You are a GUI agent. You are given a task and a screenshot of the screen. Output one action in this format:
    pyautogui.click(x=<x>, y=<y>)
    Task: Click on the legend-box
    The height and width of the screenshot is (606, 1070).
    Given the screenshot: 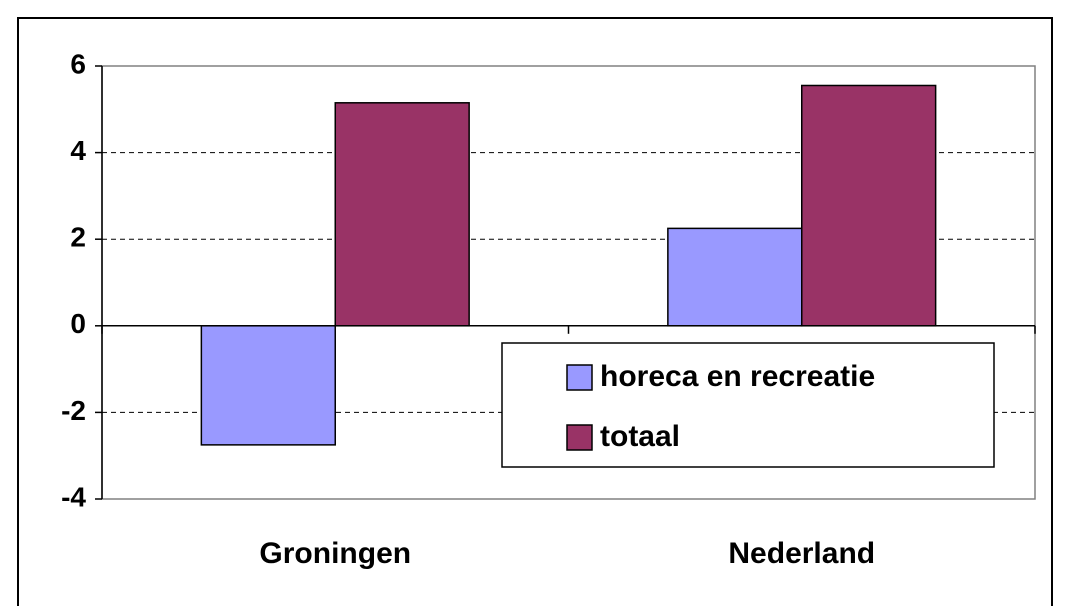 What is the action you would take?
    pyautogui.click(x=748, y=405)
    